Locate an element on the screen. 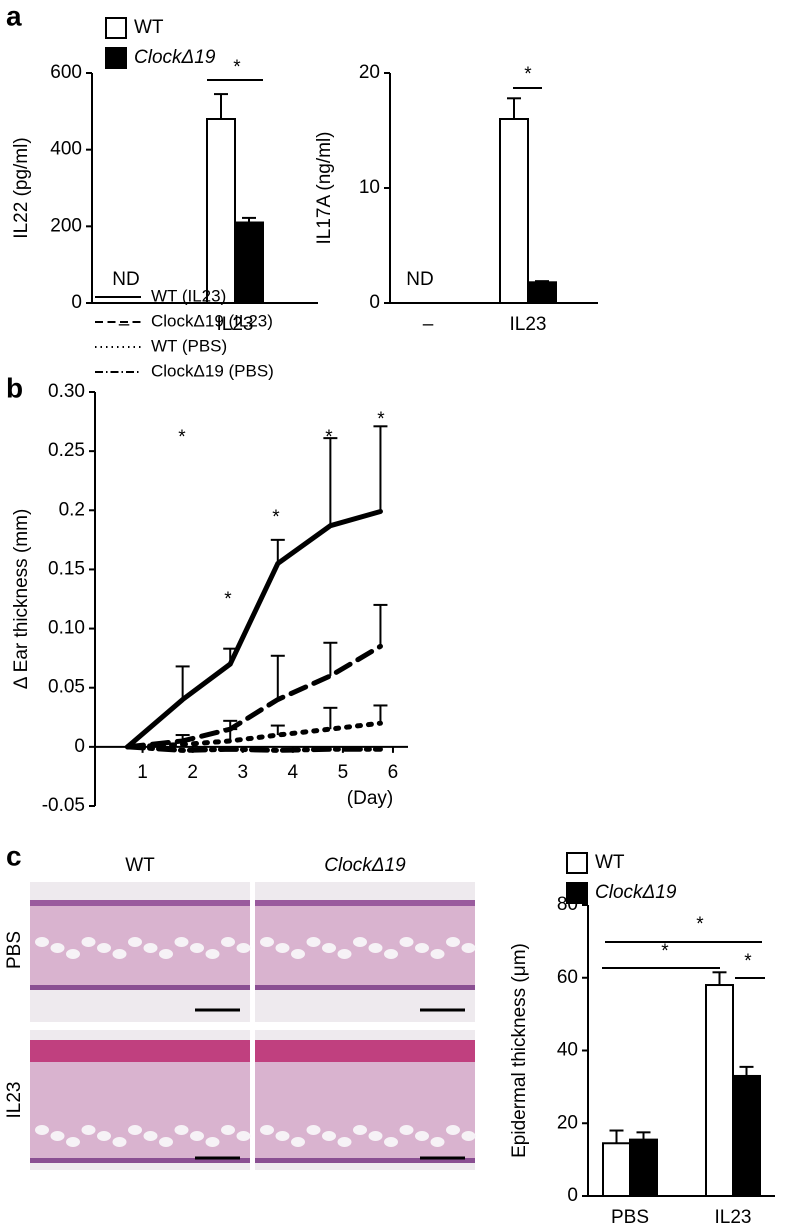 This screenshot has height=1228, width=787. x-tick-label: 6 is located at coordinates (393, 772).